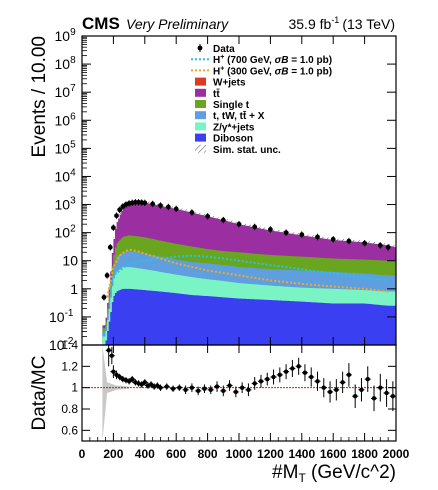 The width and height of the screenshot is (438, 490). I want to click on legend-label-text: Data, so click(224, 49).